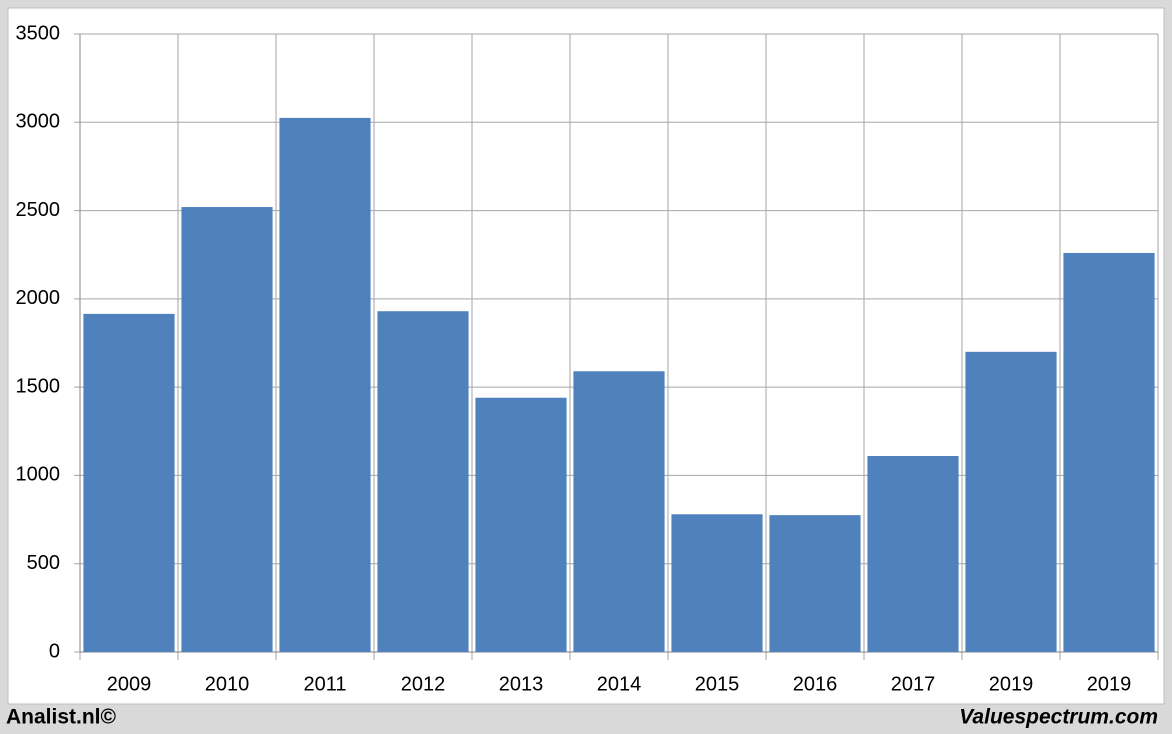 The image size is (1172, 734). I want to click on x-tick-label: 2012, so click(423, 684).